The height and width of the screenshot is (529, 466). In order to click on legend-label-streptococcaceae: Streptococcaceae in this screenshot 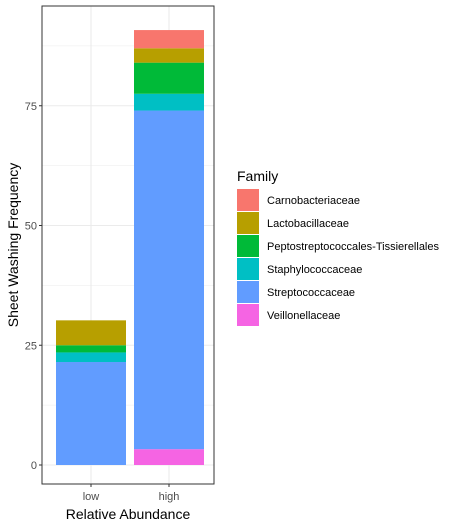, I will do `click(311, 293)`.